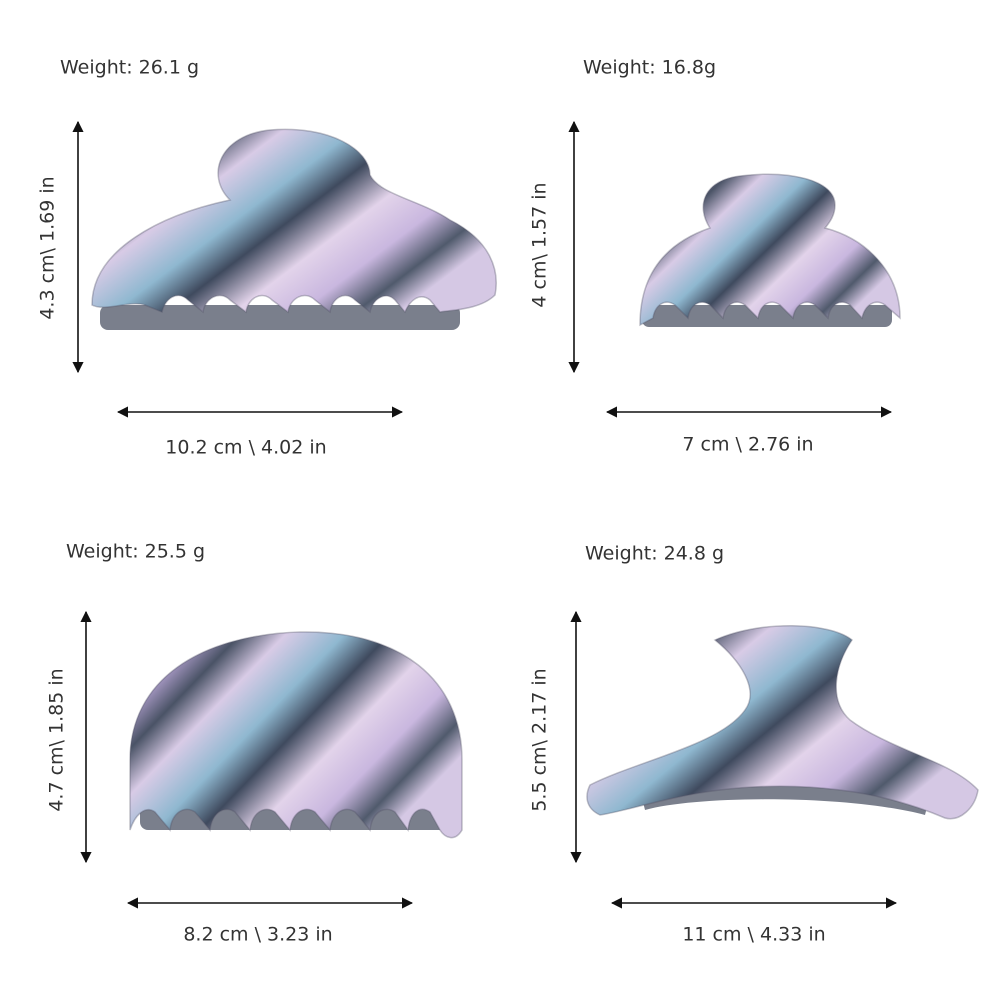 The width and height of the screenshot is (1000, 1000). I want to click on weight: Weight: 16.8g, so click(649, 68).